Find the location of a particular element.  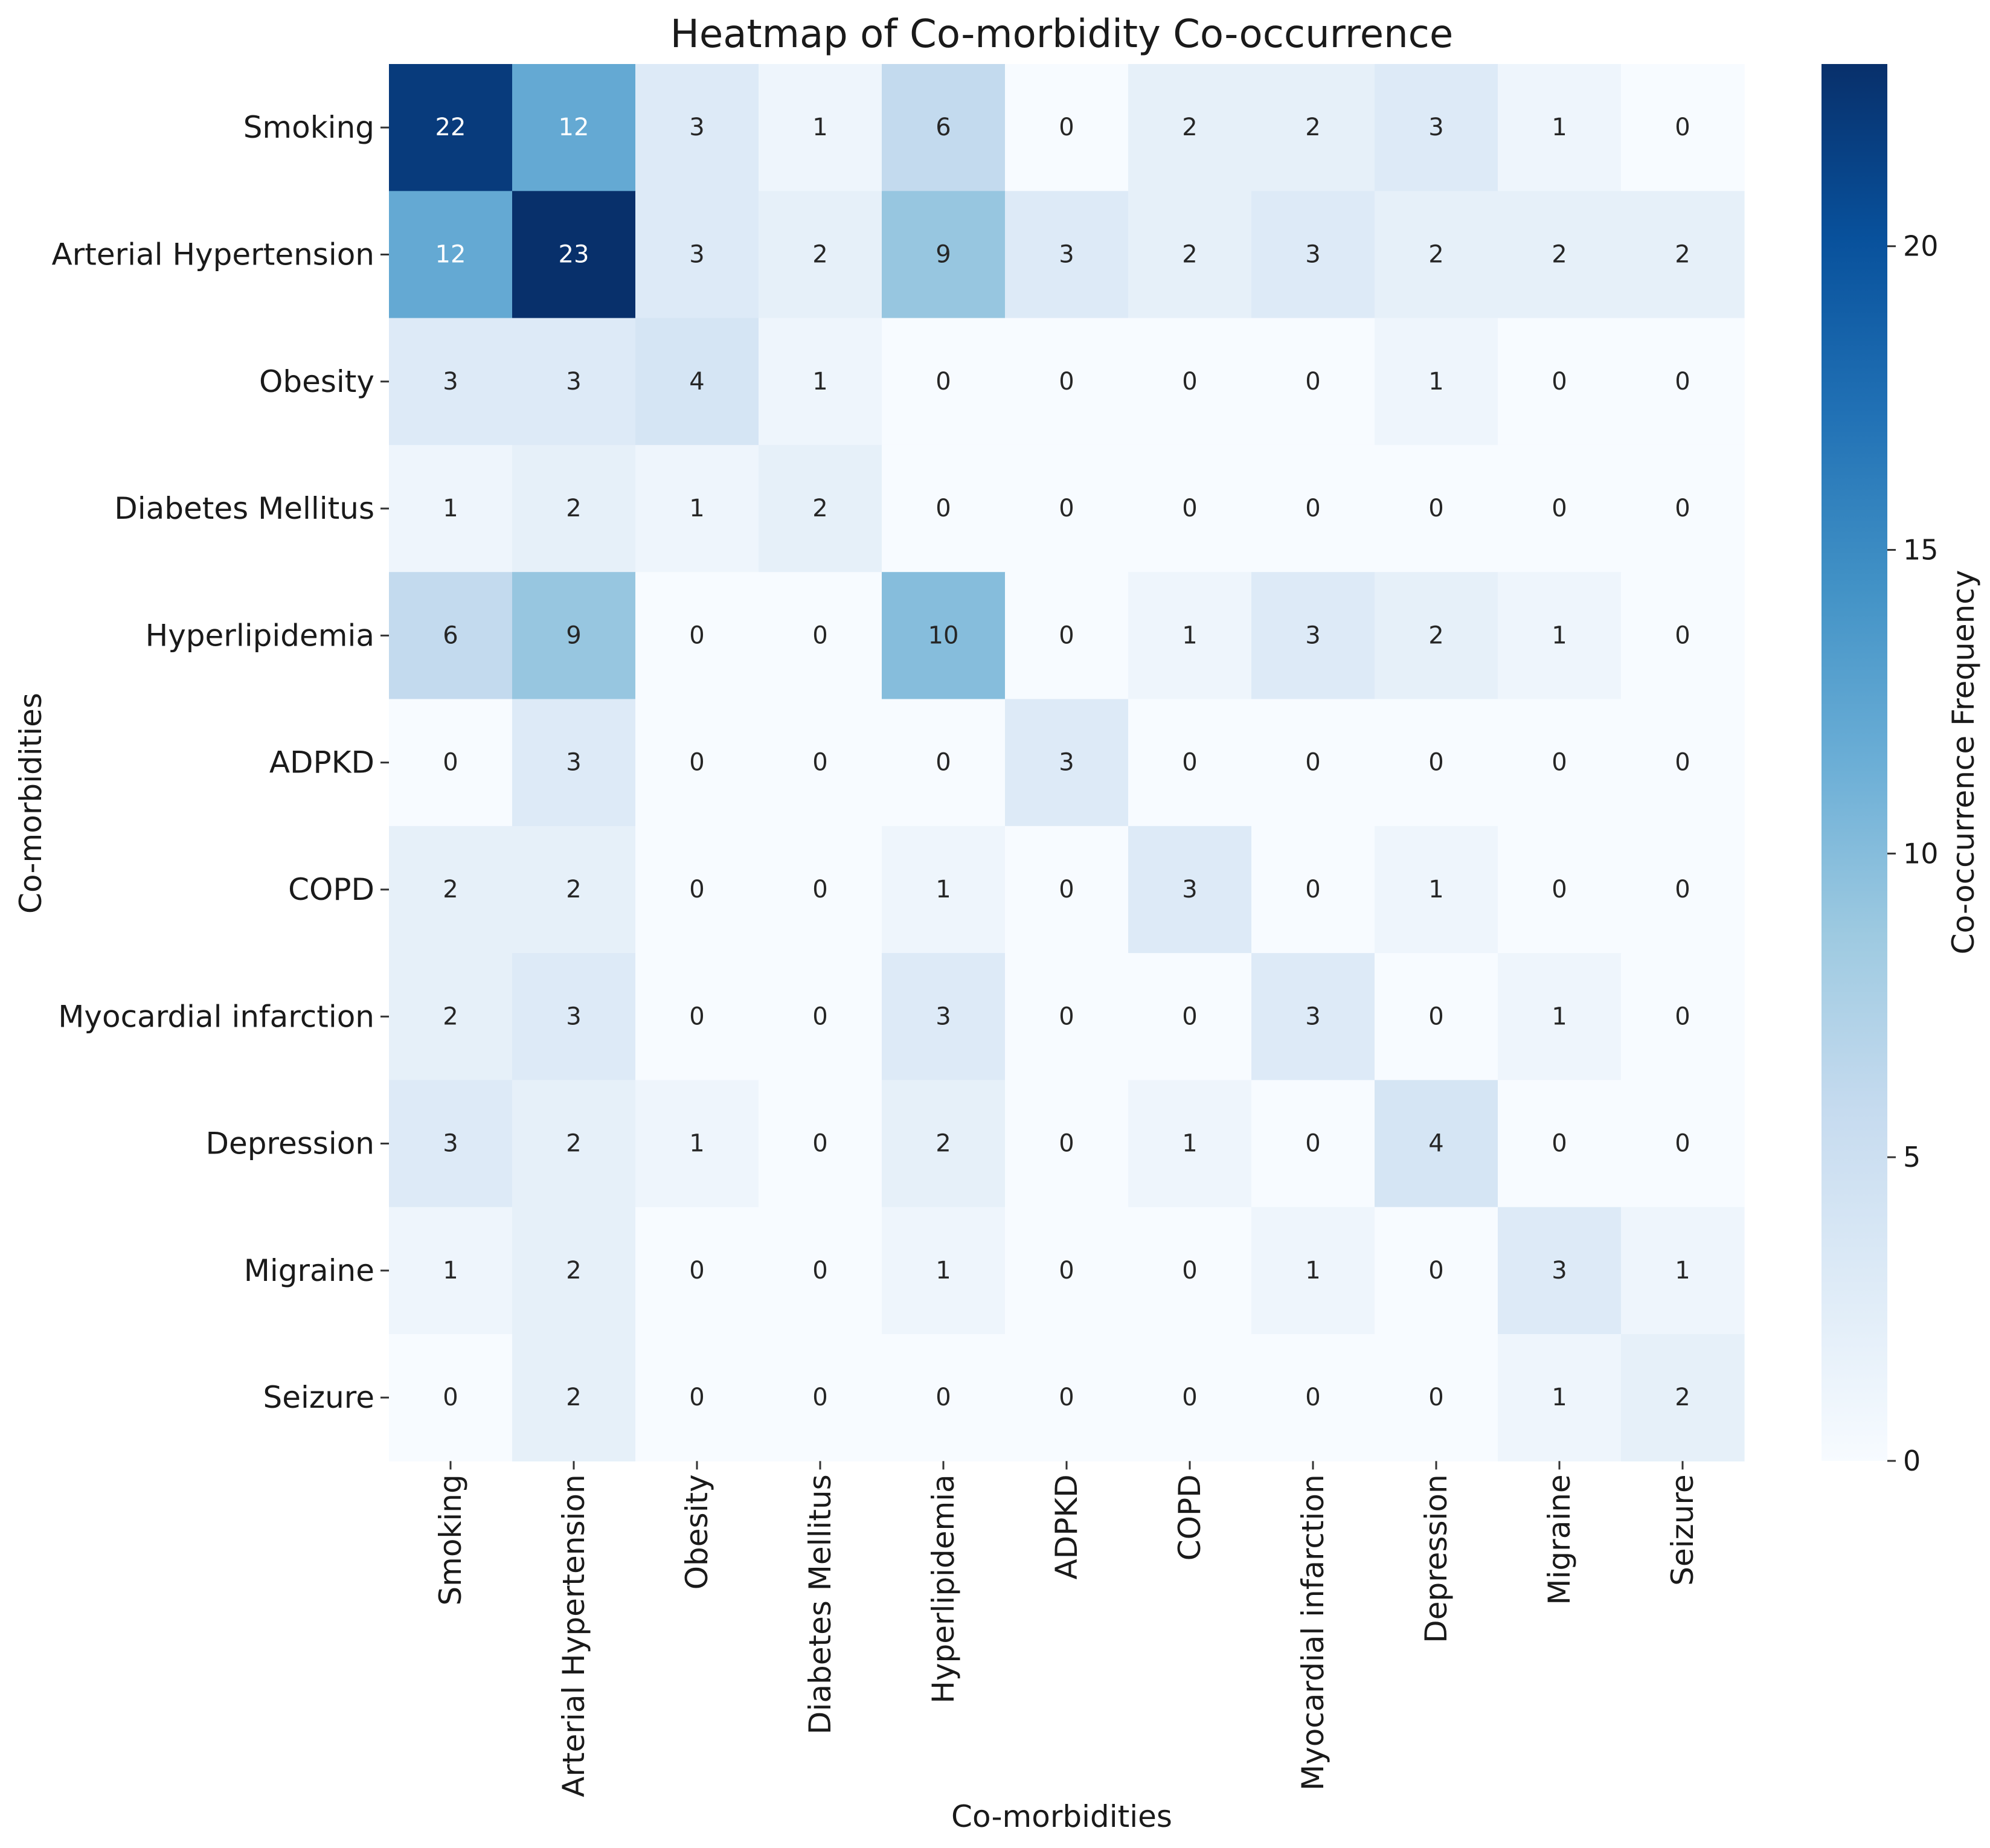

heatmap-cell-adpkd-adpkd is located at coordinates (1067, 763).